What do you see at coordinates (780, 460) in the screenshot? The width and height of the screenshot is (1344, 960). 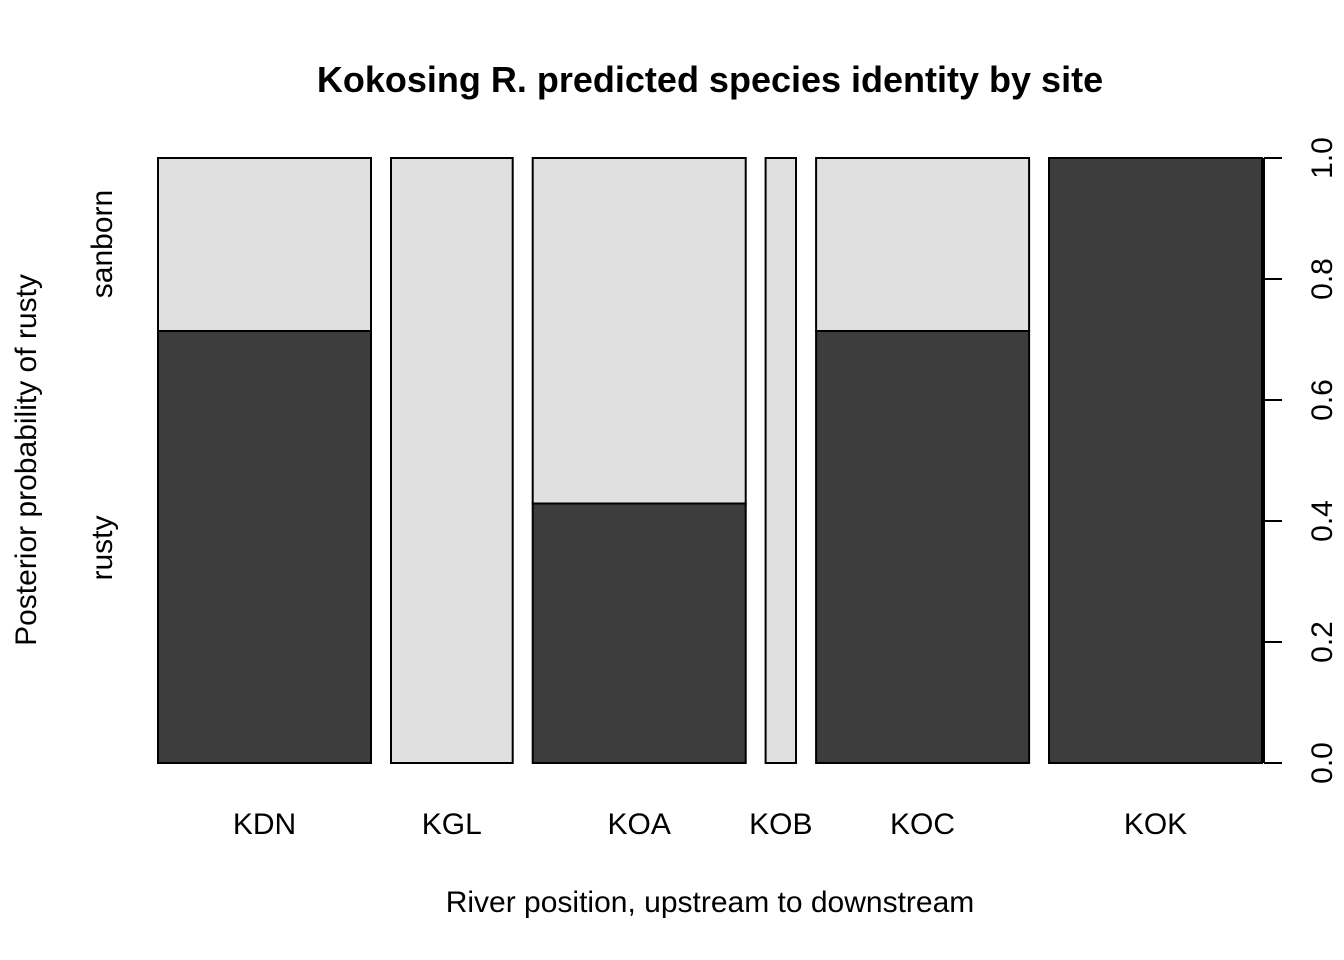 I see `bar-kob-sanborn` at bounding box center [780, 460].